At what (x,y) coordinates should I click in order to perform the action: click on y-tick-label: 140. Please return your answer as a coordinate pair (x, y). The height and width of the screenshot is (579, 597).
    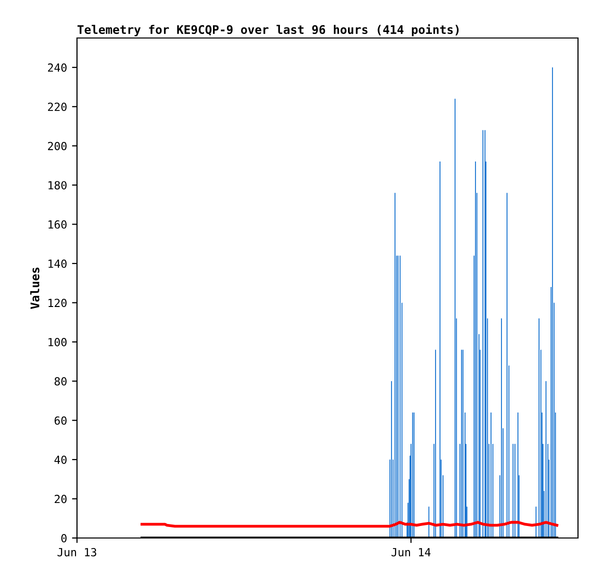
    Looking at the image, I should click on (57, 263).